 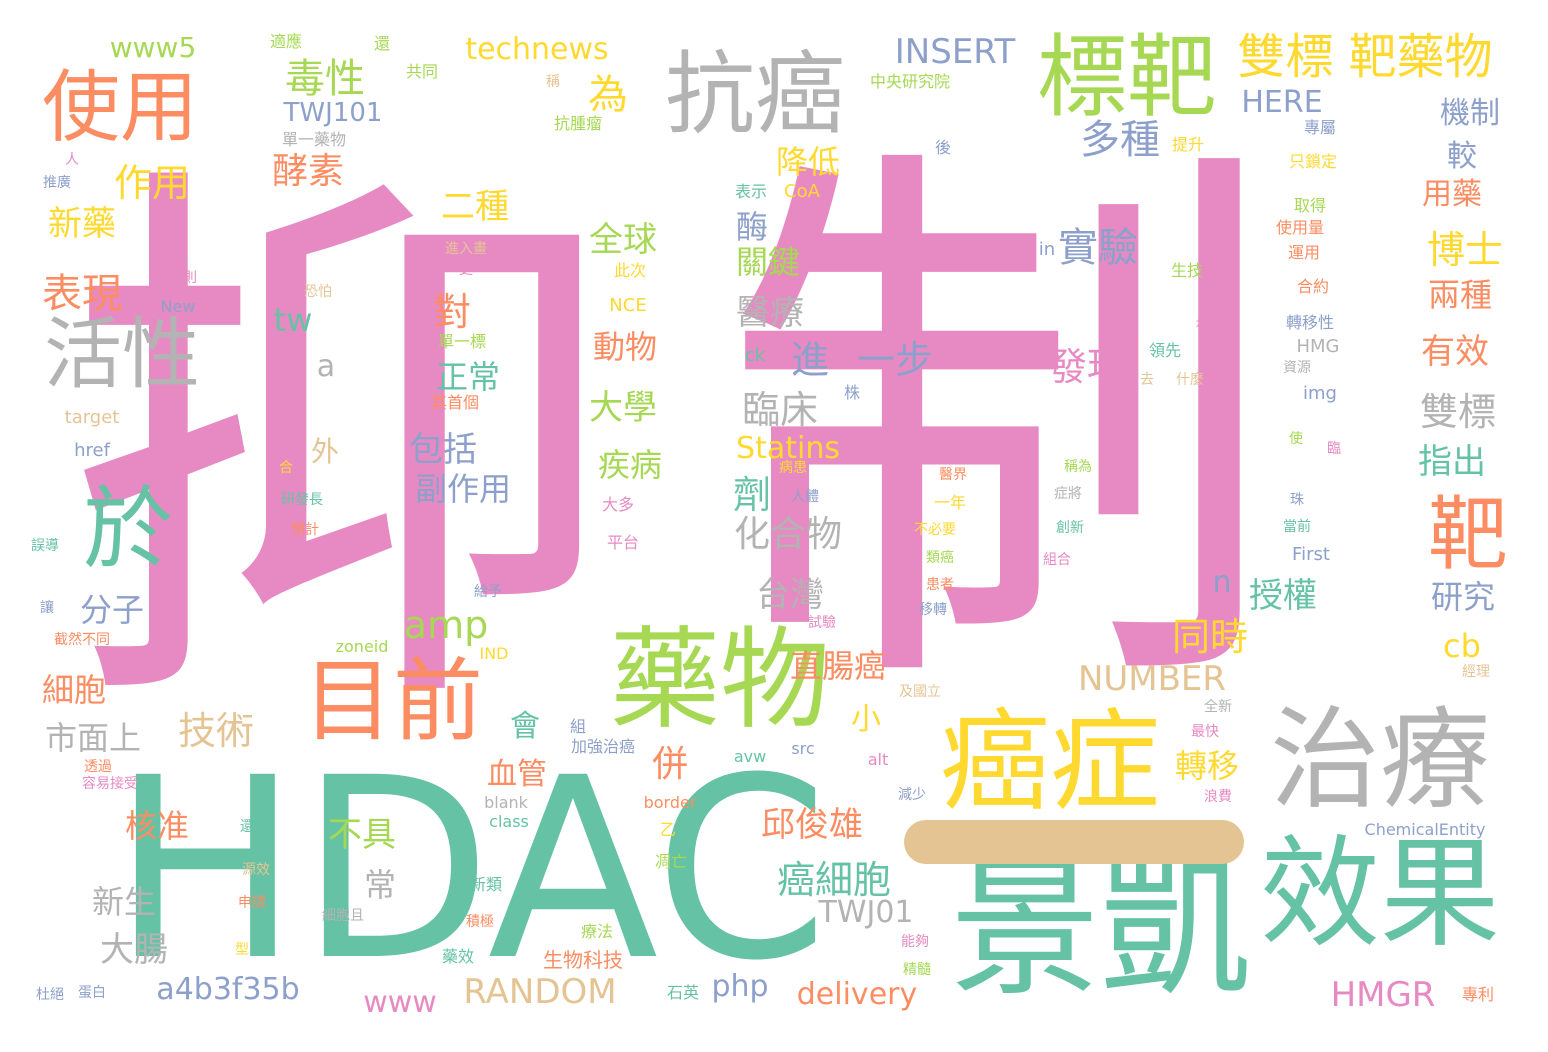 What do you see at coordinates (1320, 393) in the screenshot?
I see `word-img: img` at bounding box center [1320, 393].